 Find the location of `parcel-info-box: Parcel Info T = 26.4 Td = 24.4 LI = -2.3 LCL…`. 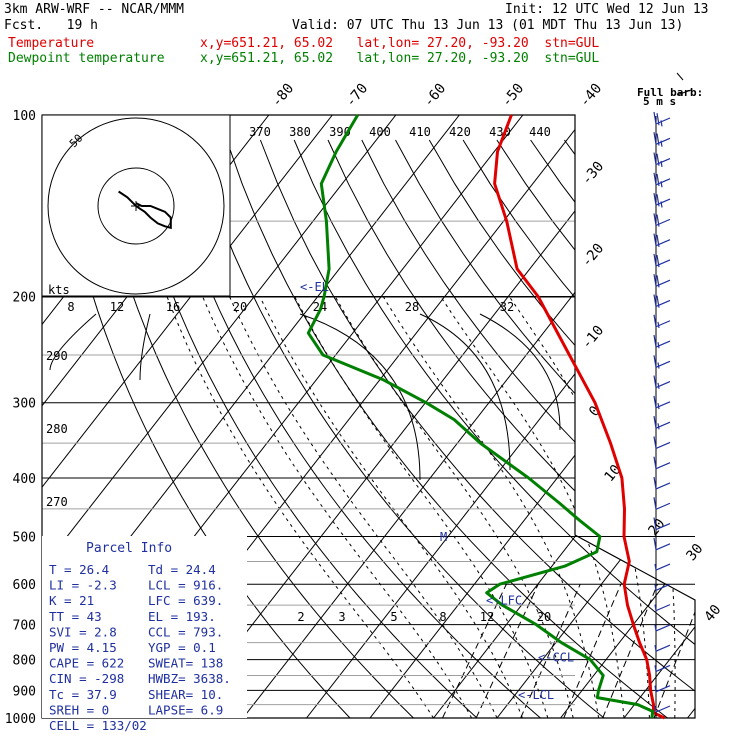

parcel-info-box: Parcel Info T = 26.4 Td = 24.4 LI = -2.3 LCL… is located at coordinates (144, 634).